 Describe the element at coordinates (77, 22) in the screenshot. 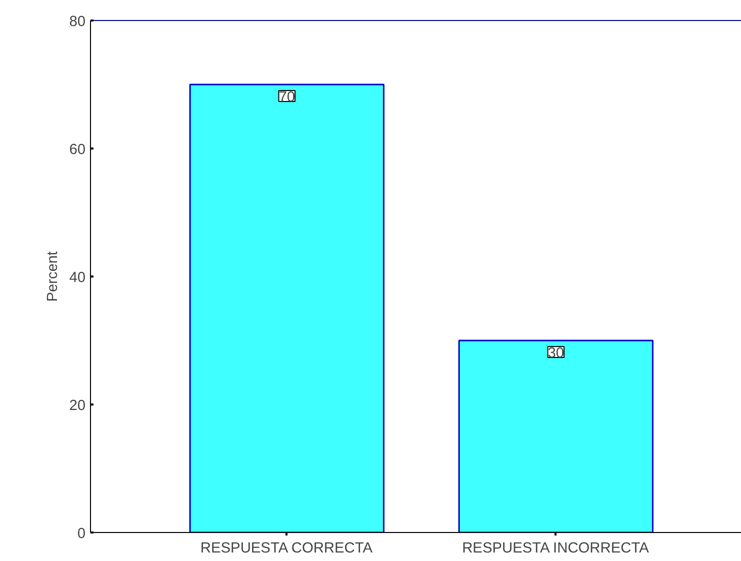

I see `y-tick-label: 80` at that location.